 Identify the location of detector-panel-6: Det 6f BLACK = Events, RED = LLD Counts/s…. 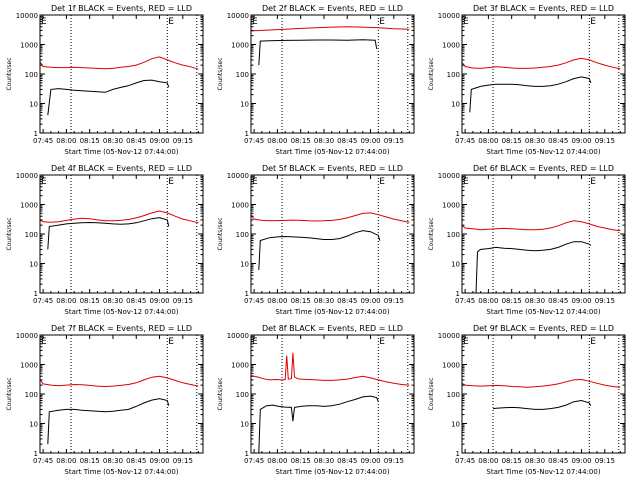
(527, 240).